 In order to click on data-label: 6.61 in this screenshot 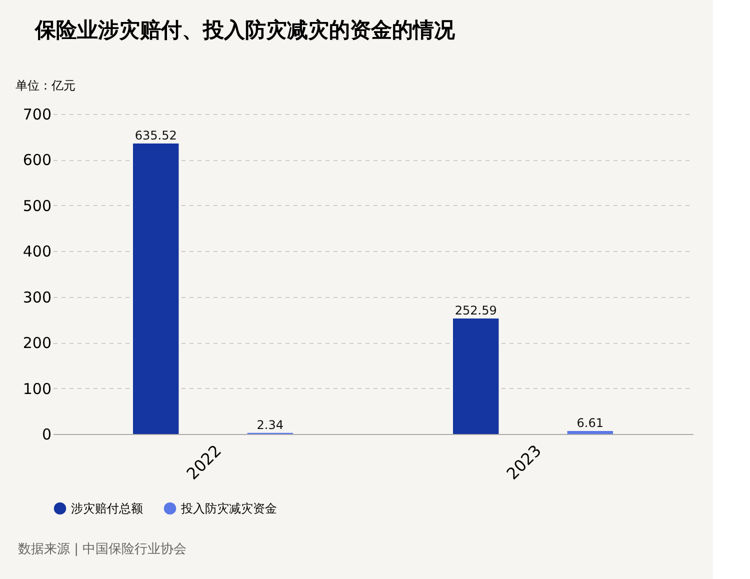, I will do `click(590, 423)`.